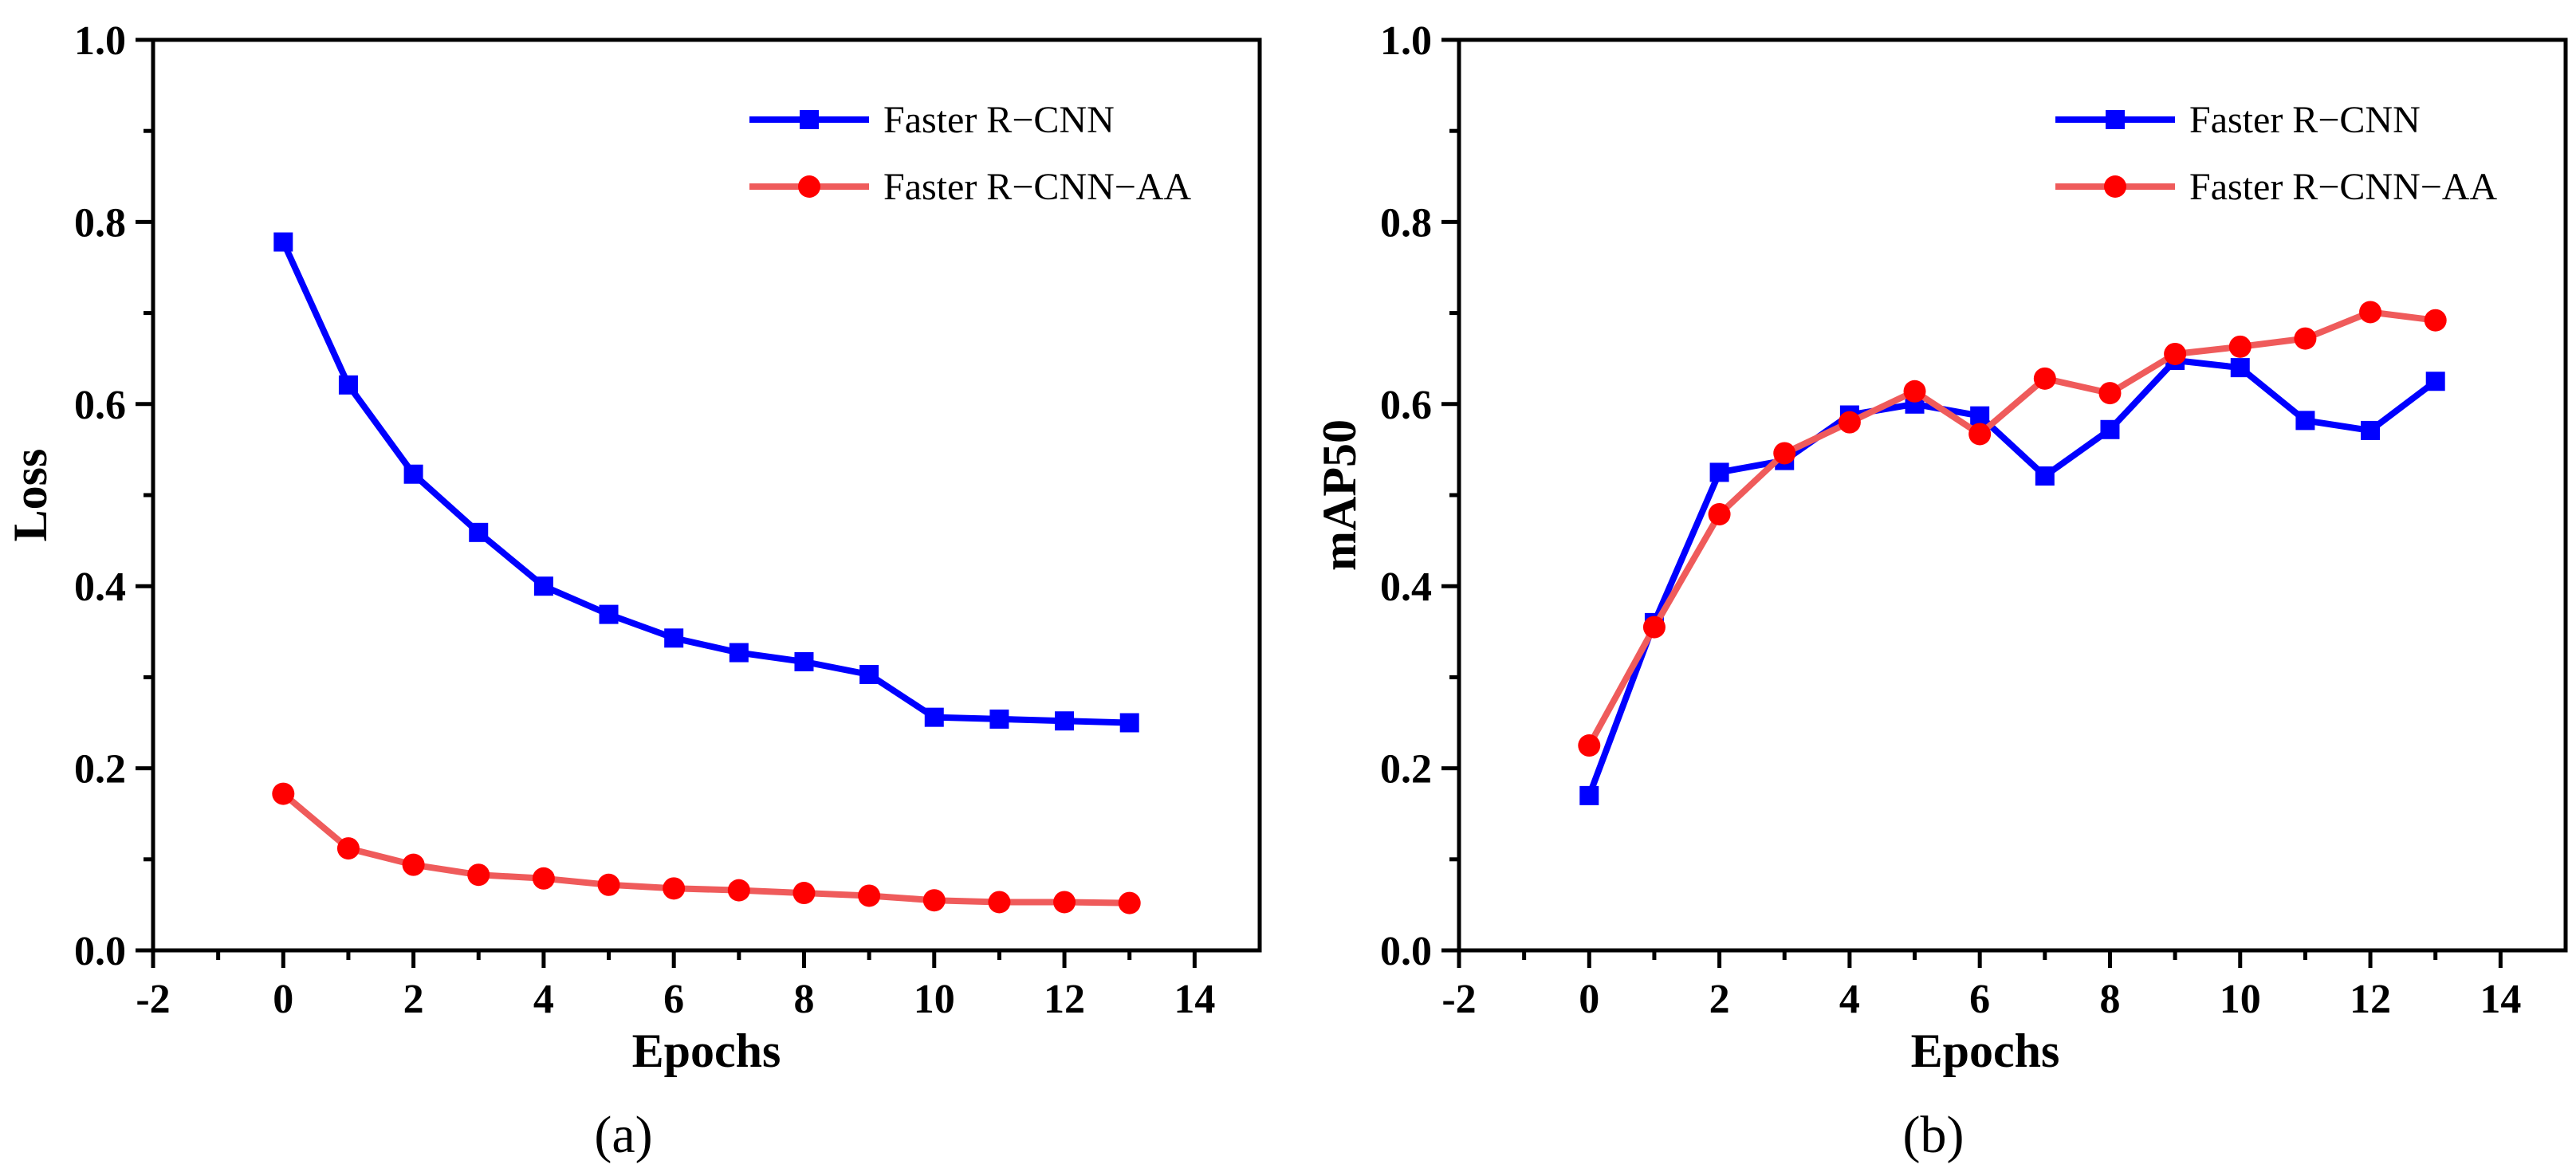 This screenshot has height=1176, width=2576. I want to click on panel-label-b: (b), so click(1934, 1135).